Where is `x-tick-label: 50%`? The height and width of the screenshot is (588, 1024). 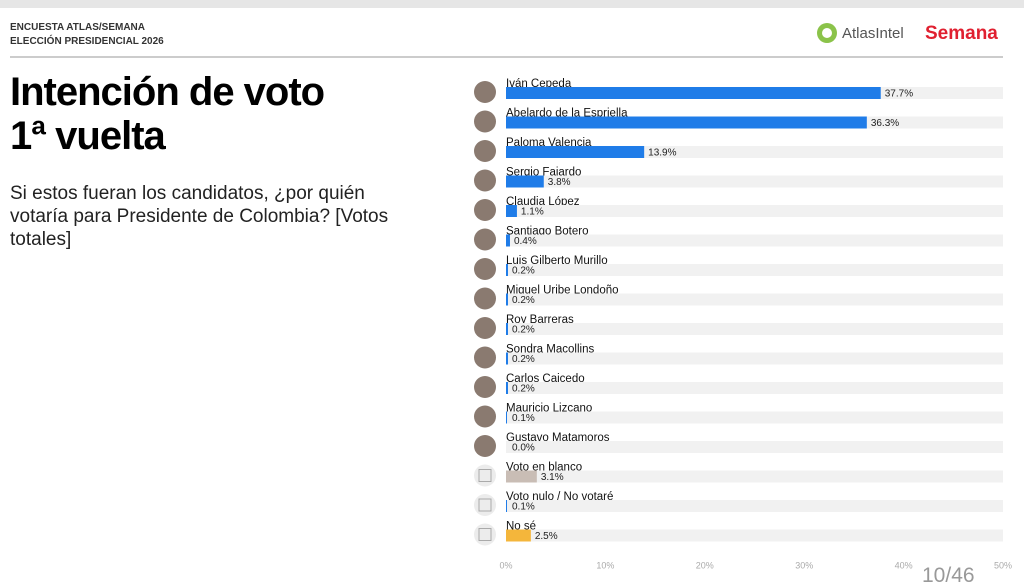
x-tick-label: 50% is located at coordinates (1003, 565).